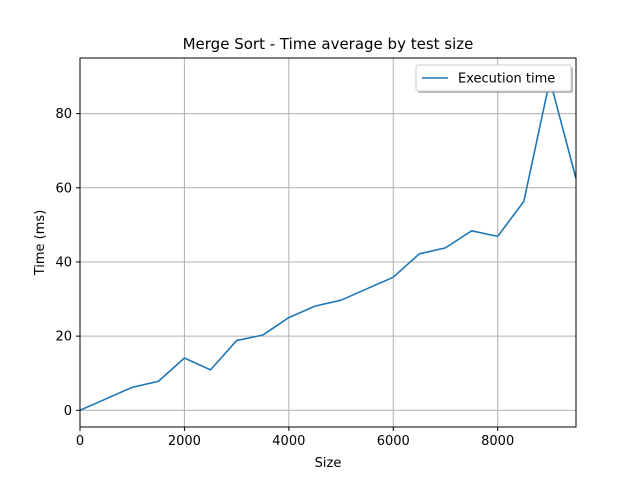 This screenshot has width=640, height=480. I want to click on y-tick-label: 60, so click(63, 188).